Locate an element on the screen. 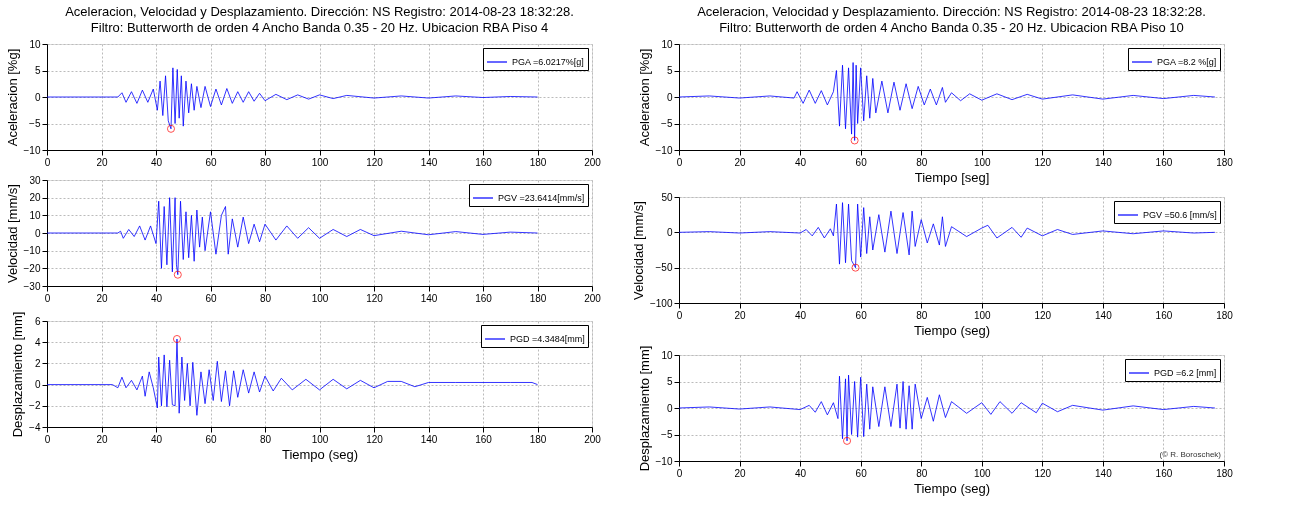 This screenshot has height=532, width=1312. legend-label: PGD =4.3484[mm] is located at coordinates (547, 339).